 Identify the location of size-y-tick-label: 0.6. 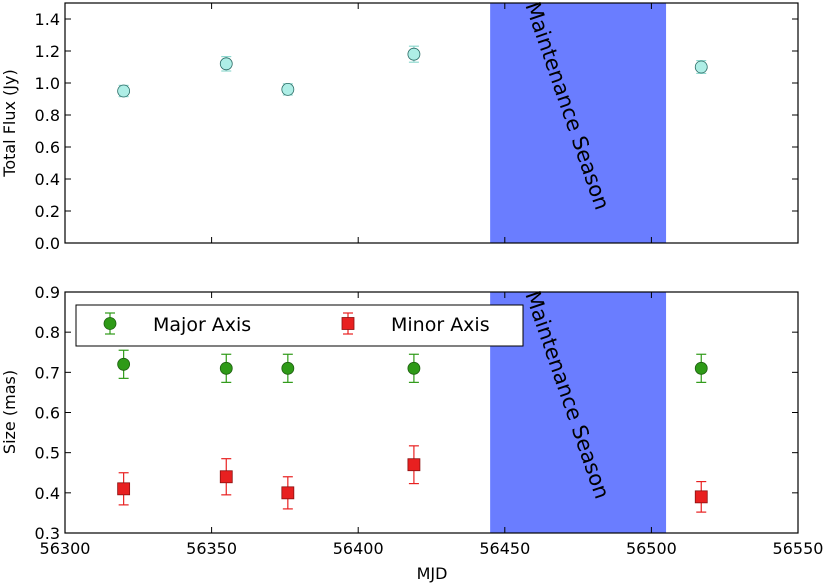
(47, 413).